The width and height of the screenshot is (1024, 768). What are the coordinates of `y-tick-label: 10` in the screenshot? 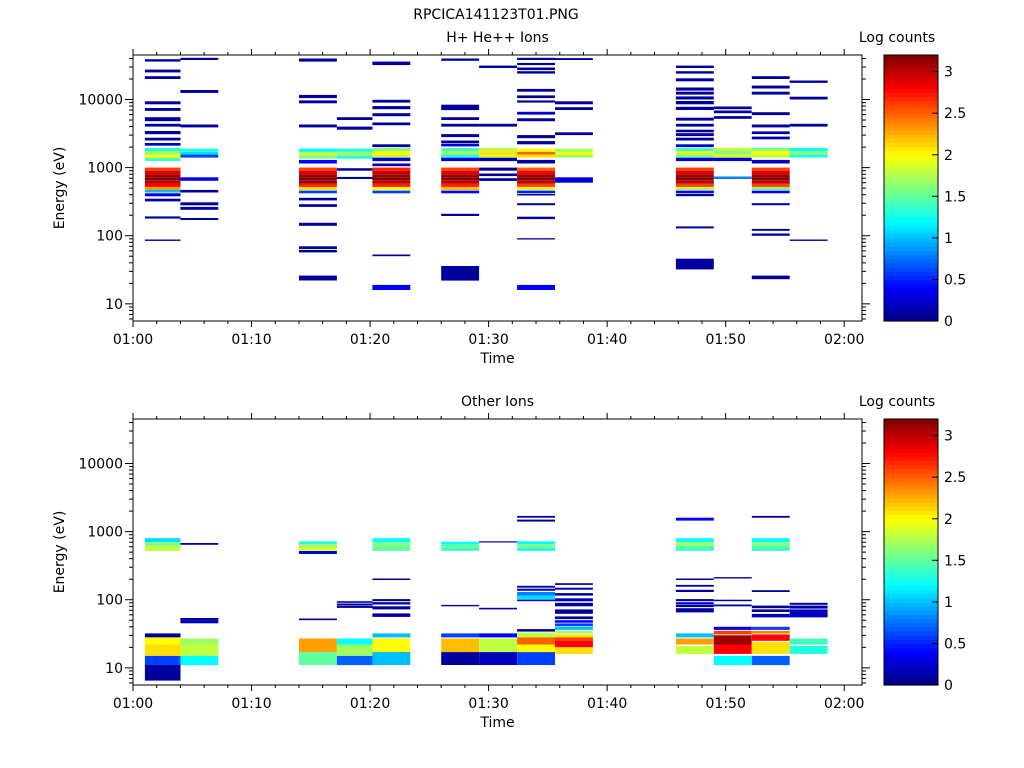 It's located at (114, 669).